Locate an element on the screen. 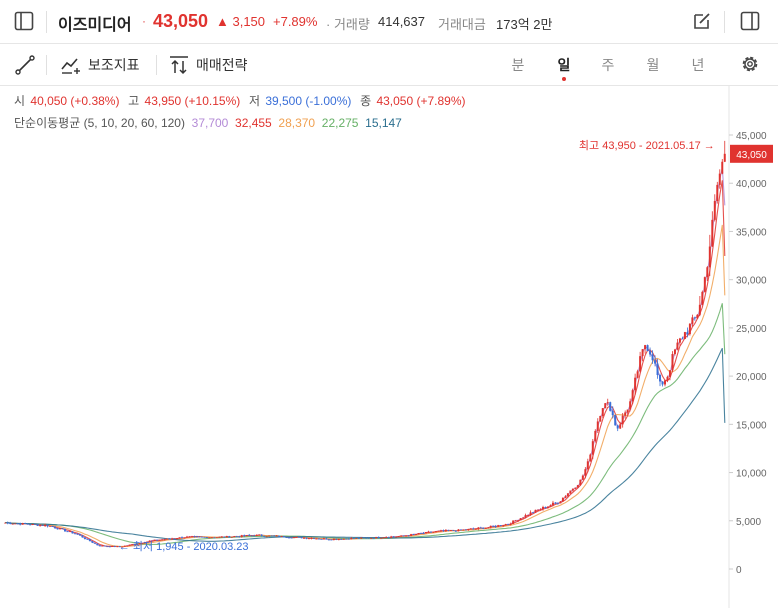  edit-icon is located at coordinates (702, 21).